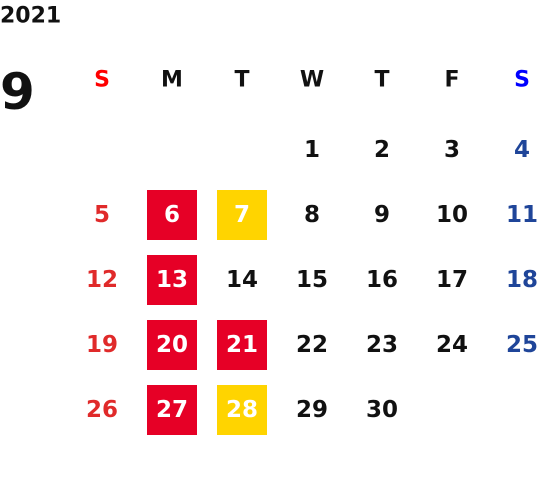 The image size is (548, 503). What do you see at coordinates (452, 280) in the screenshot?
I see `day-number: 17` at bounding box center [452, 280].